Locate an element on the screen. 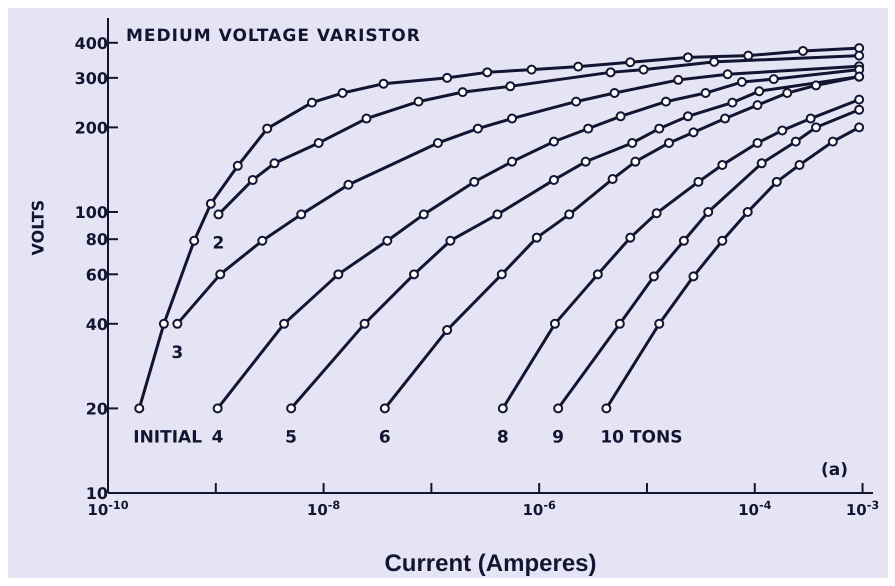 Image resolution: width=895 pixels, height=586 pixels. text: MEDIUM VOLTAGE VARISTOR is located at coordinates (273, 36).